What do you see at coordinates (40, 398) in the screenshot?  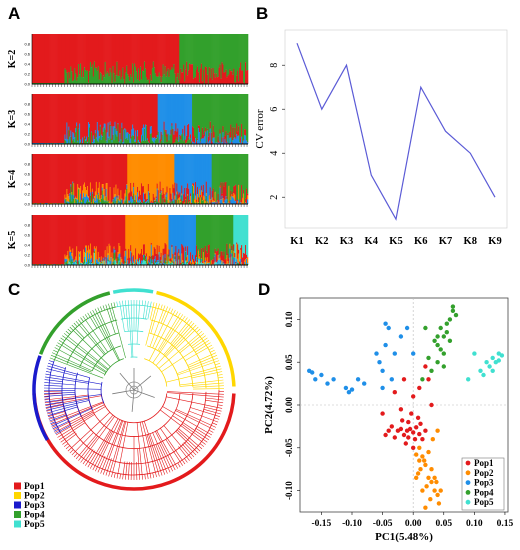 I see `tree-group-arc-pop3` at bounding box center [40, 398].